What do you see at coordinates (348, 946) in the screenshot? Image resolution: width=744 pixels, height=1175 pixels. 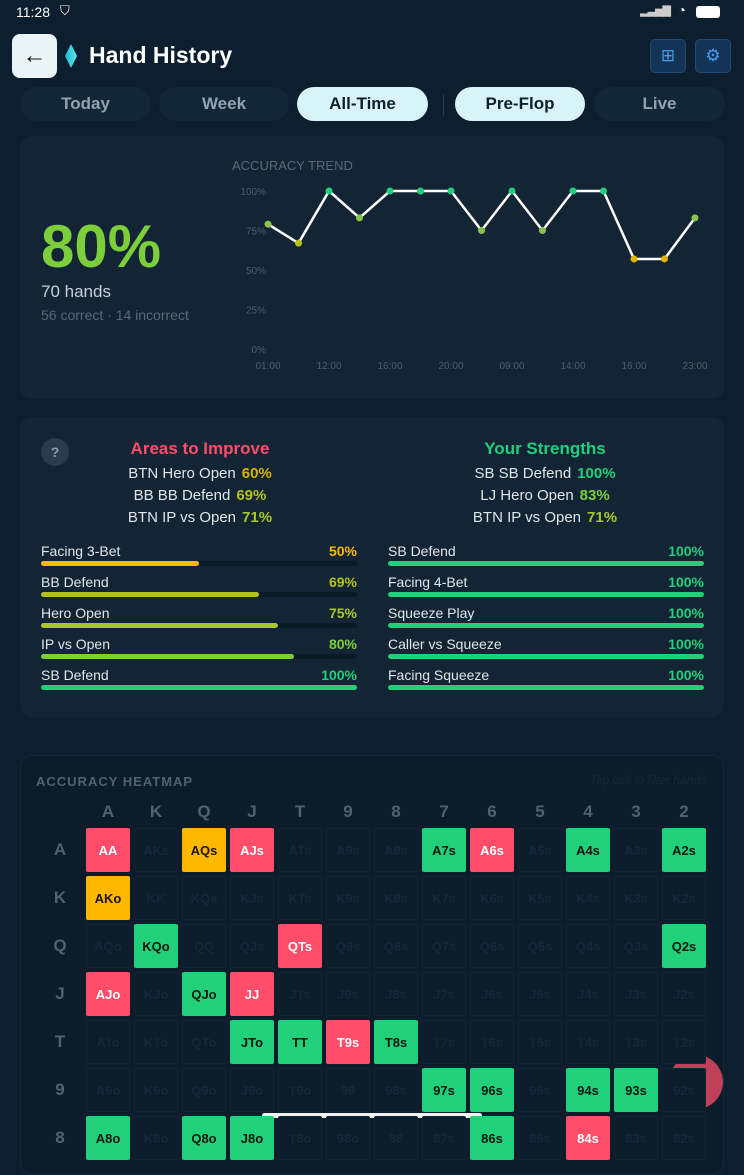 I see `heatmap-cell: Q9s` at bounding box center [348, 946].